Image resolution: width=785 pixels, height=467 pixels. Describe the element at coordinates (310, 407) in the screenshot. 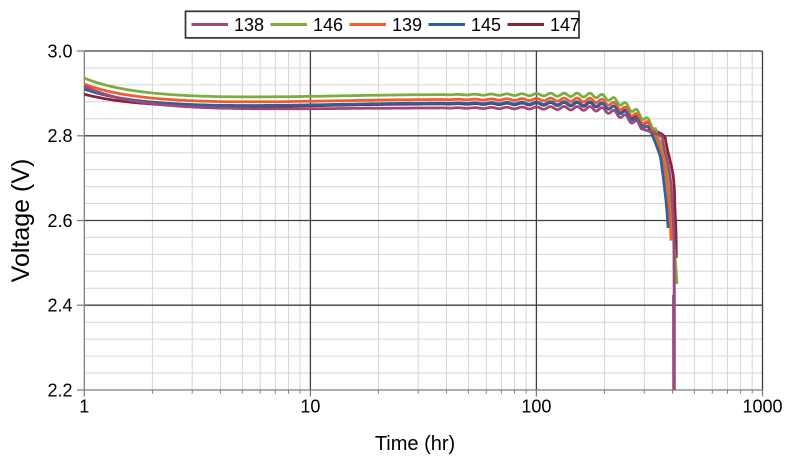

I see `svg-text: 10` at that location.